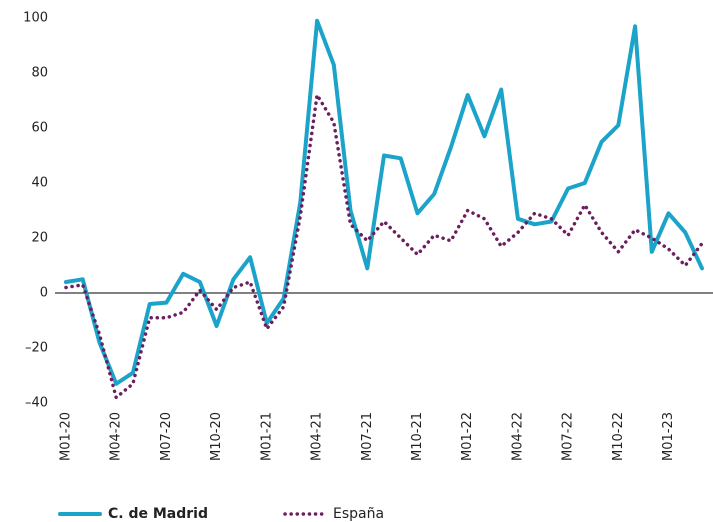 The image size is (713, 522). Describe the element at coordinates (367, 436) in the screenshot. I see `x-tick-label: M07-21` at that location.